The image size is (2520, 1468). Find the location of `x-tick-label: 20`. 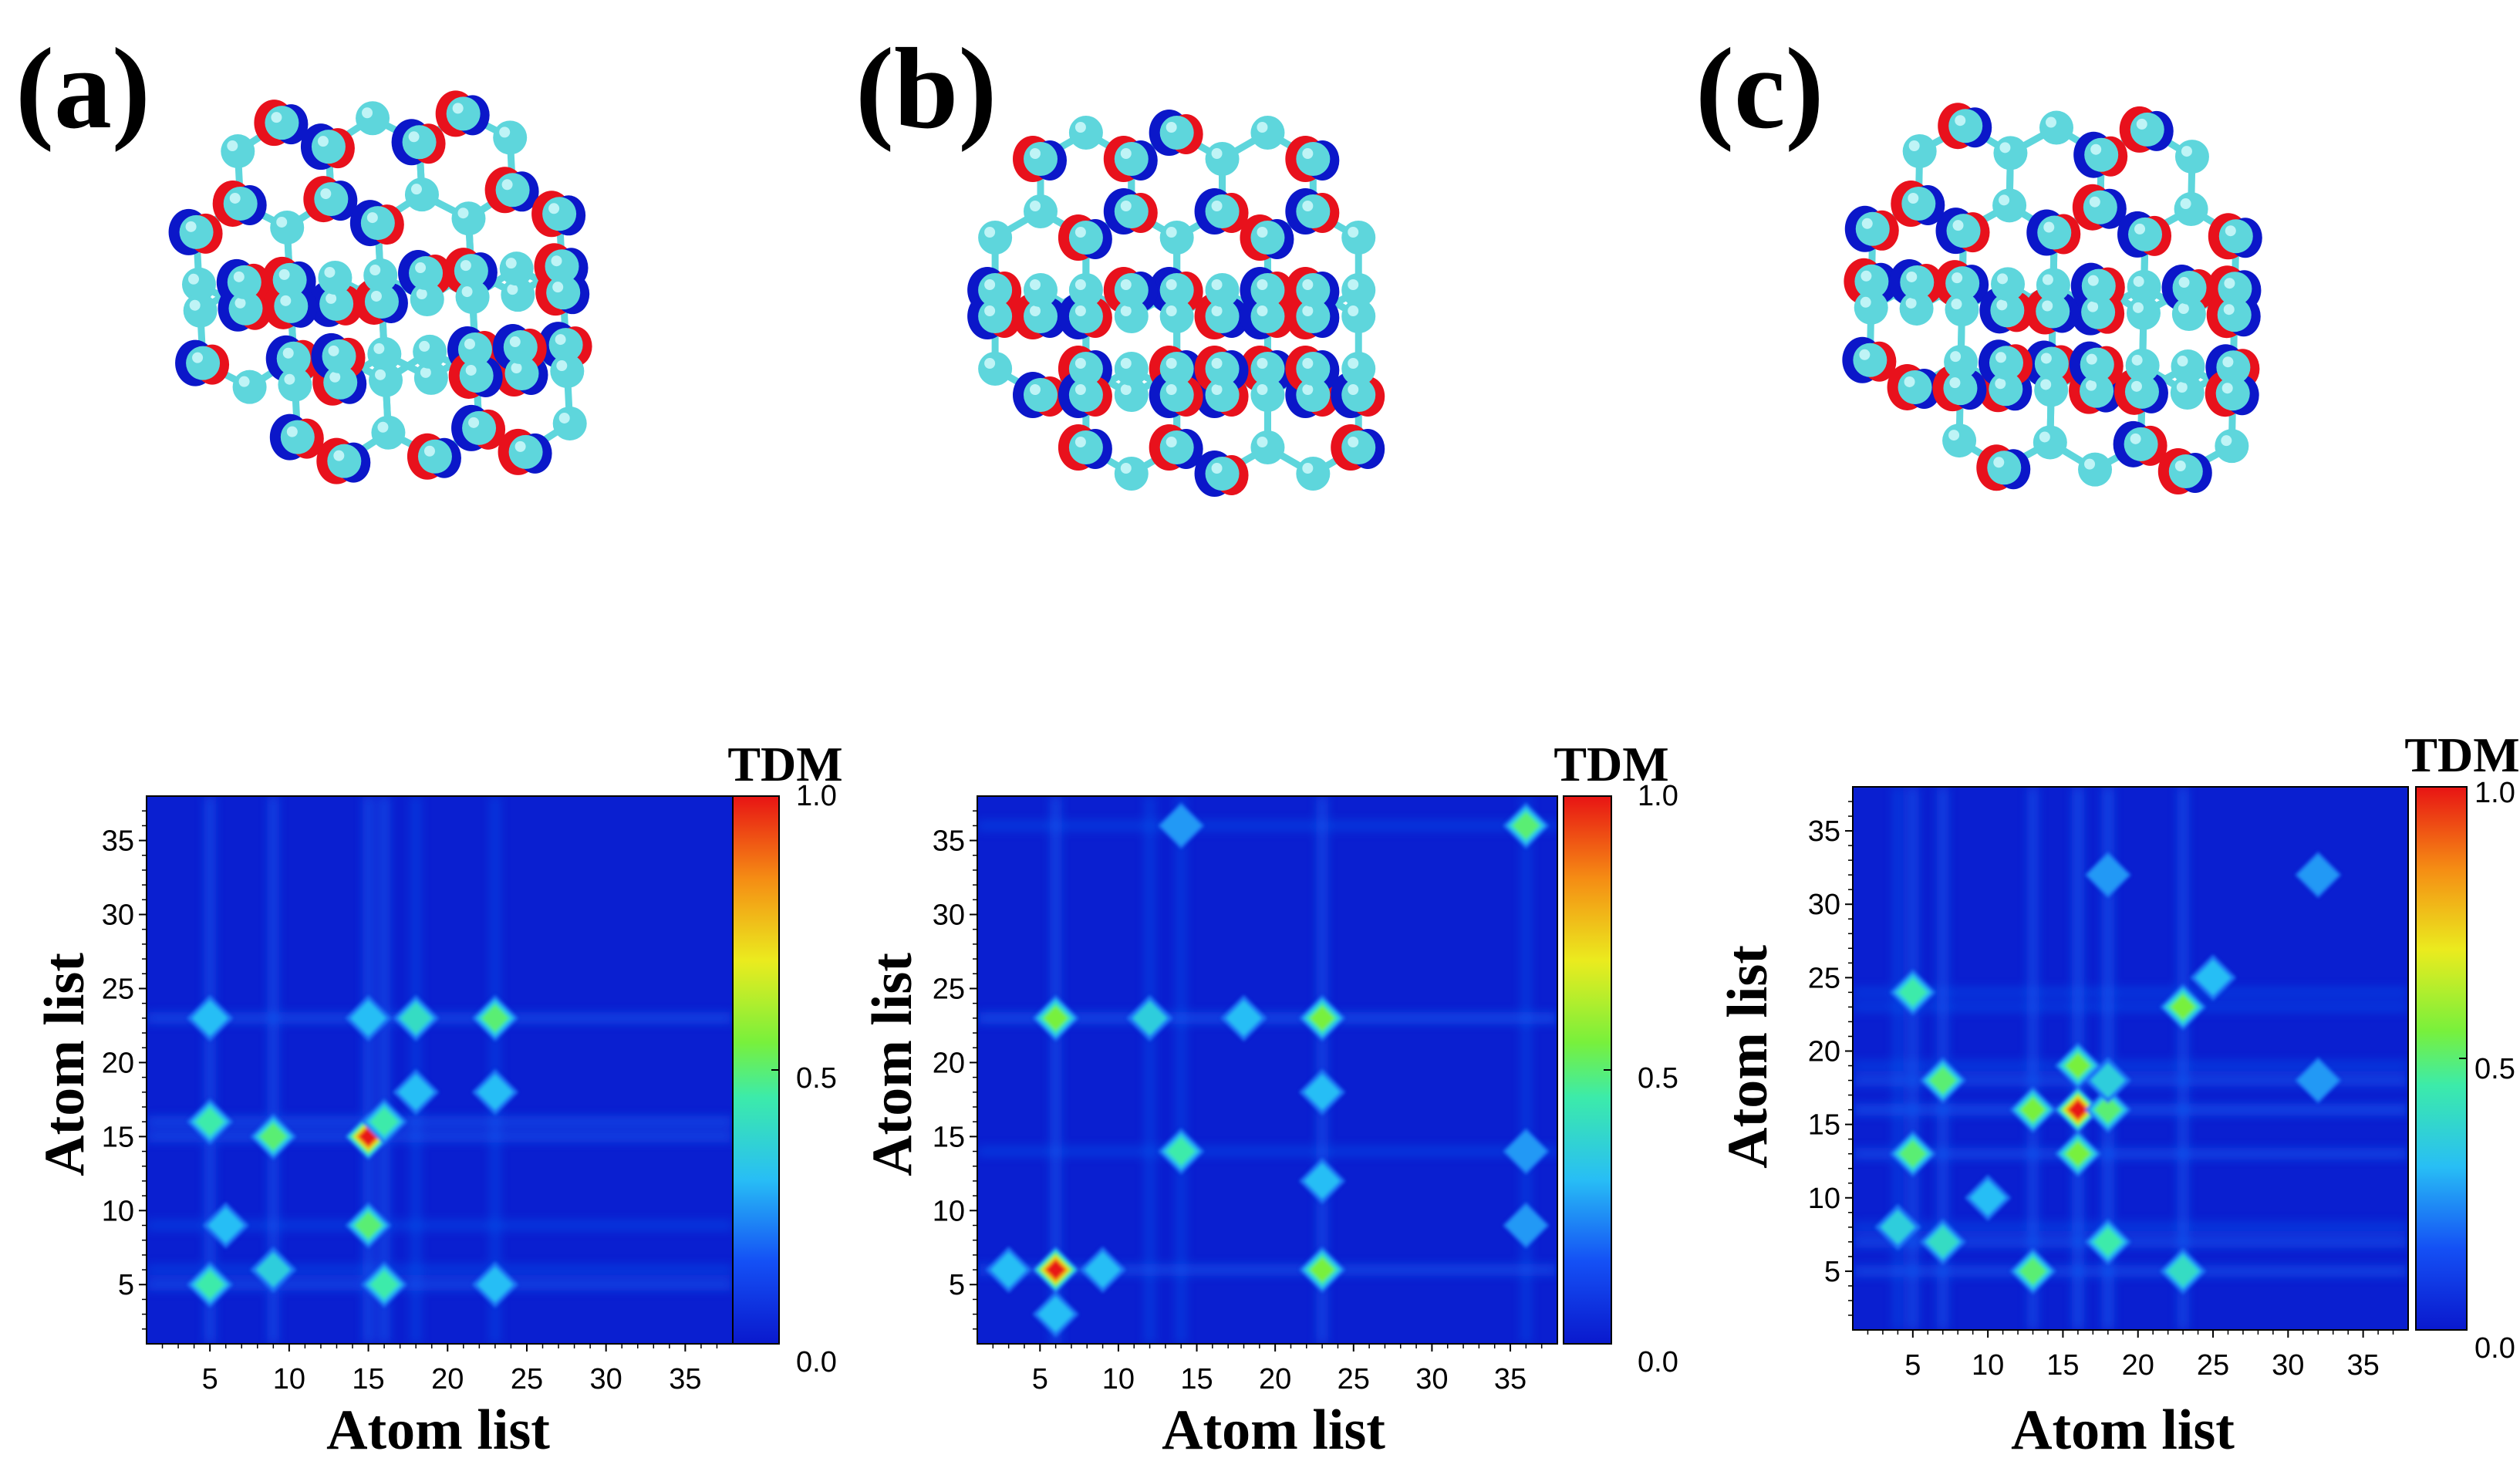

x-tick-label: 20 is located at coordinates (1275, 1379).